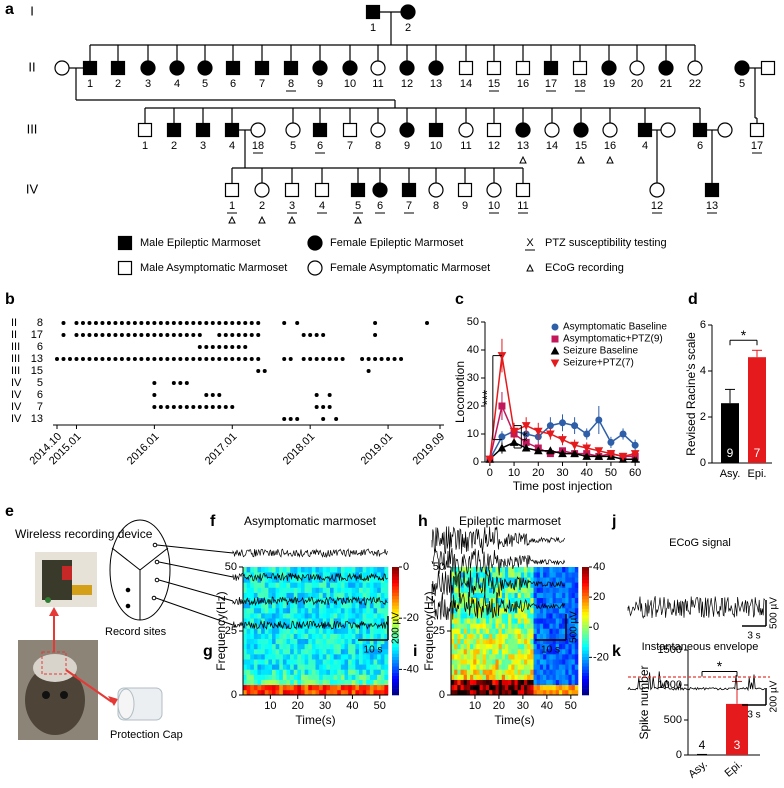  I want to click on individual-label: 12, so click(657, 206).